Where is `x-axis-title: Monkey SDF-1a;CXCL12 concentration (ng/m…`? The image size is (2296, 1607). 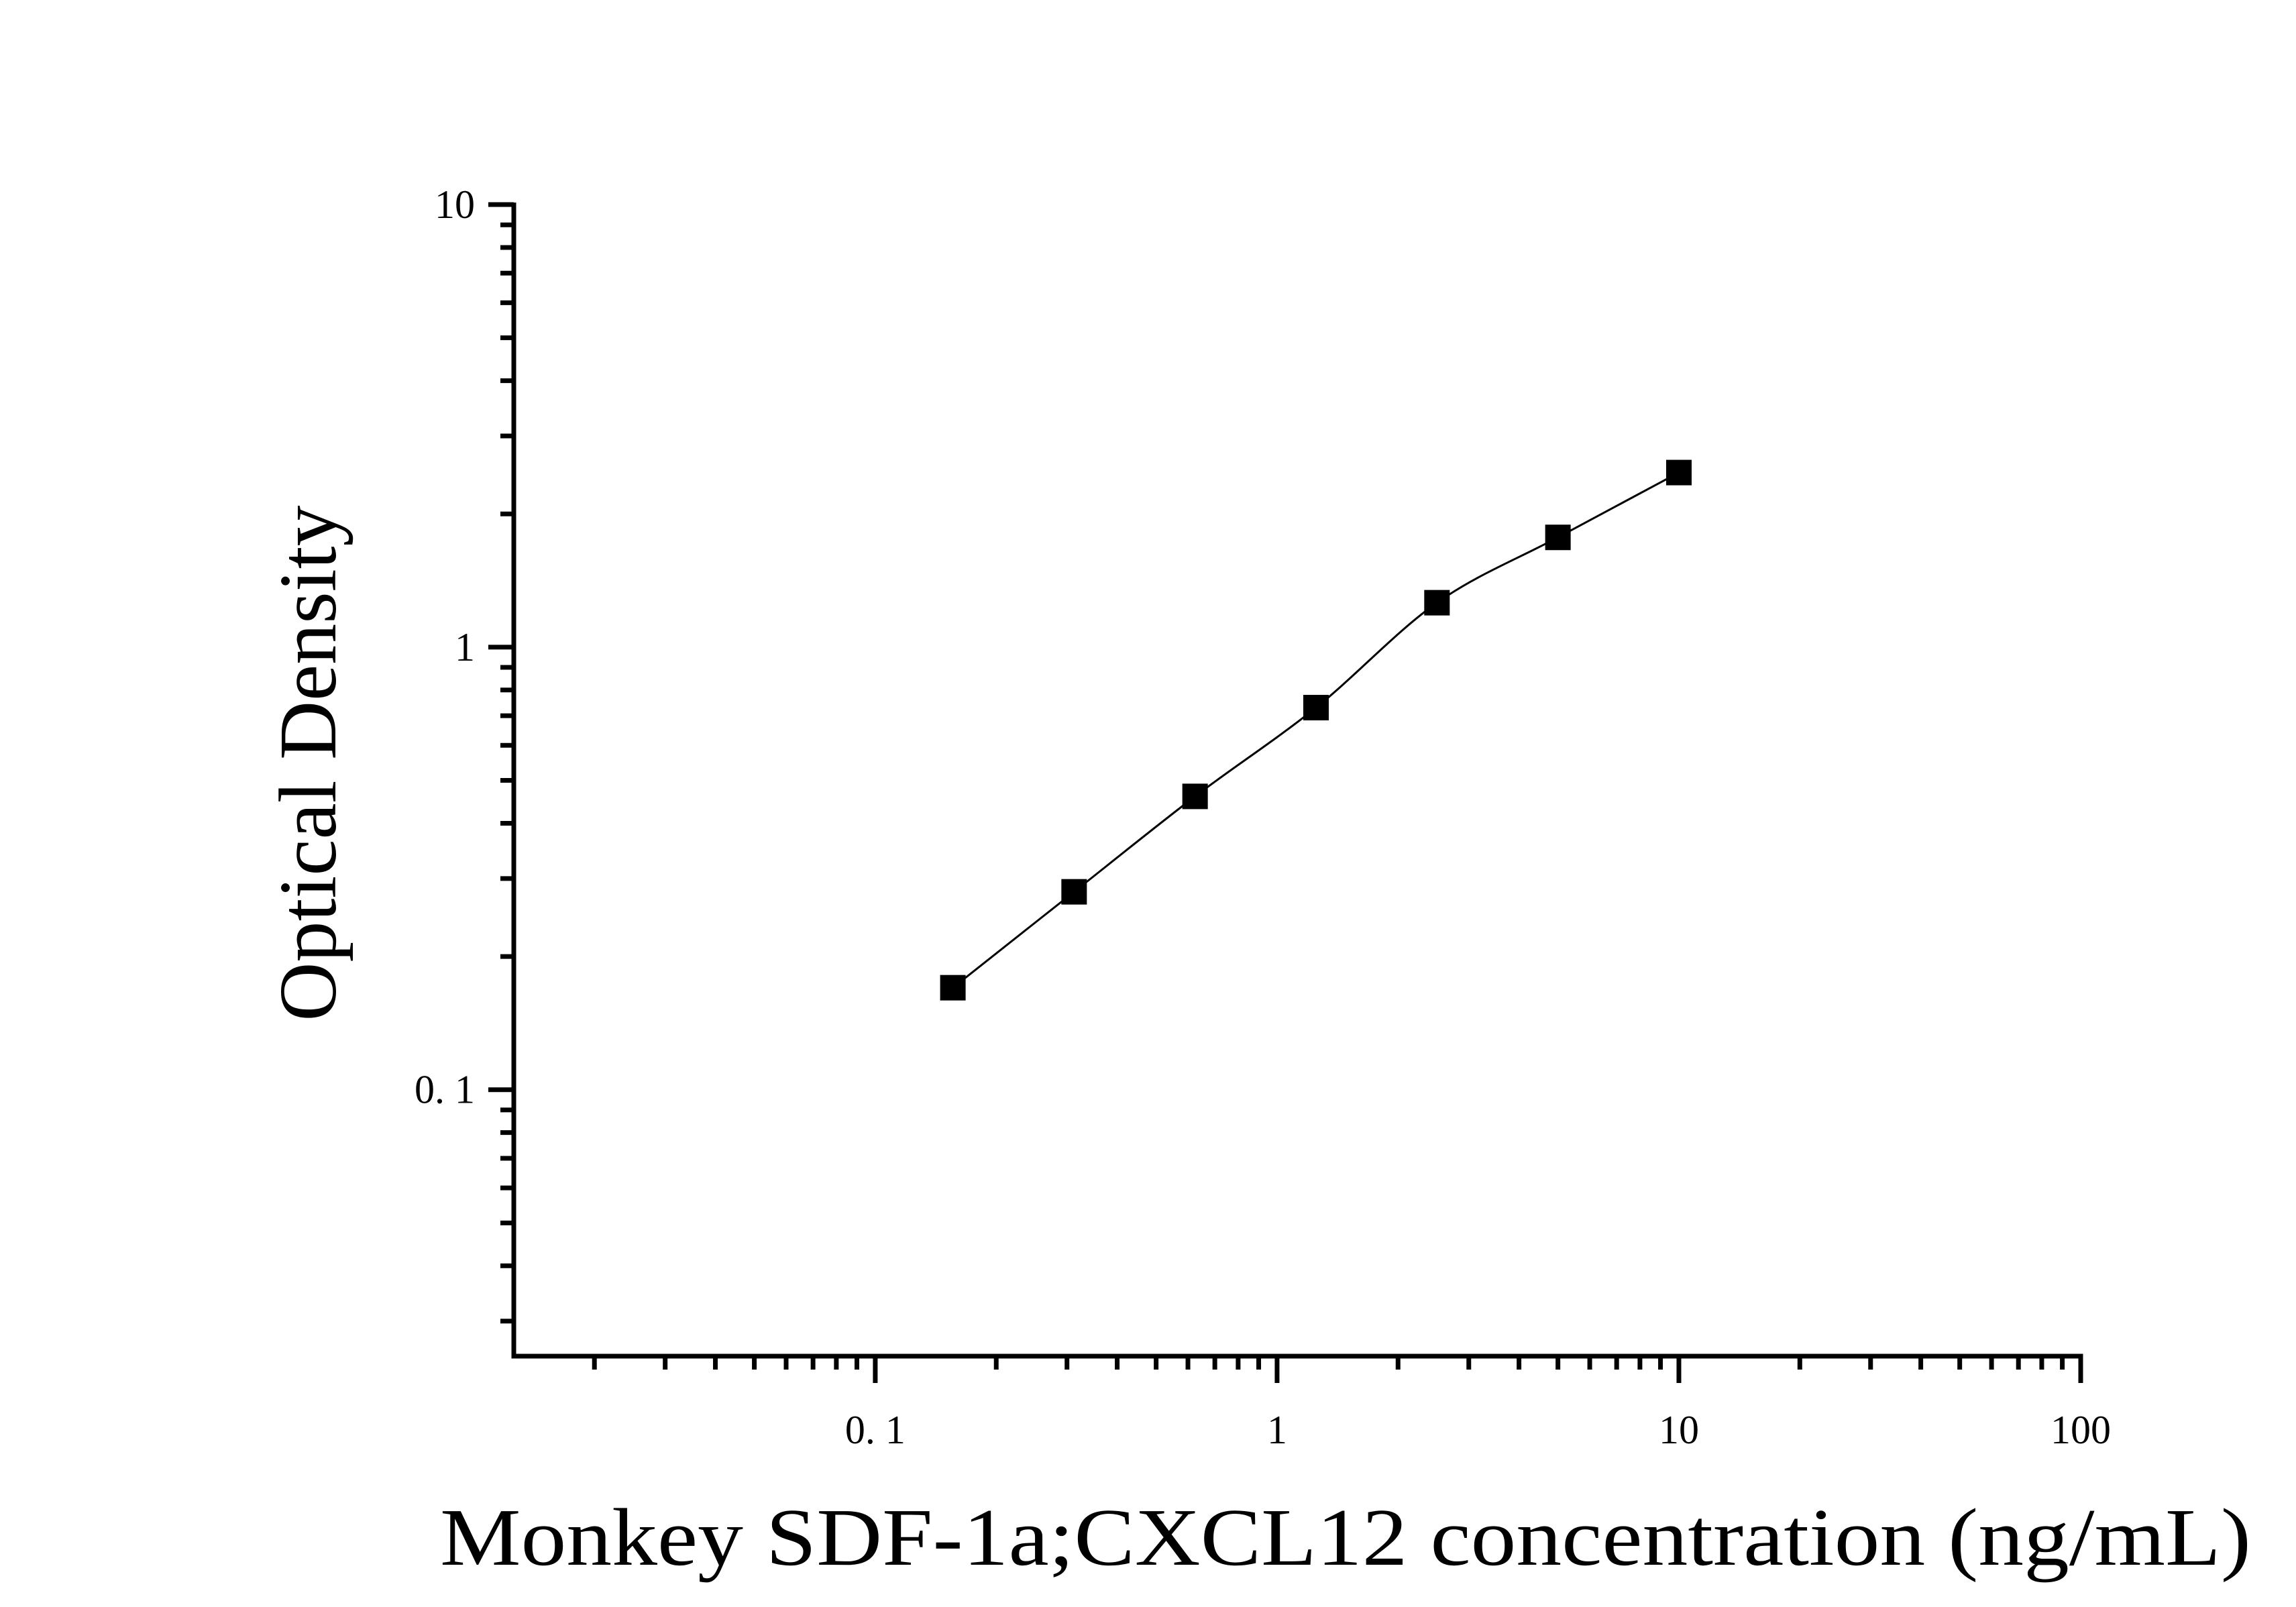 x-axis-title: Monkey SDF-1a;CXCL12 concentration (ng/m… is located at coordinates (1345, 1538).